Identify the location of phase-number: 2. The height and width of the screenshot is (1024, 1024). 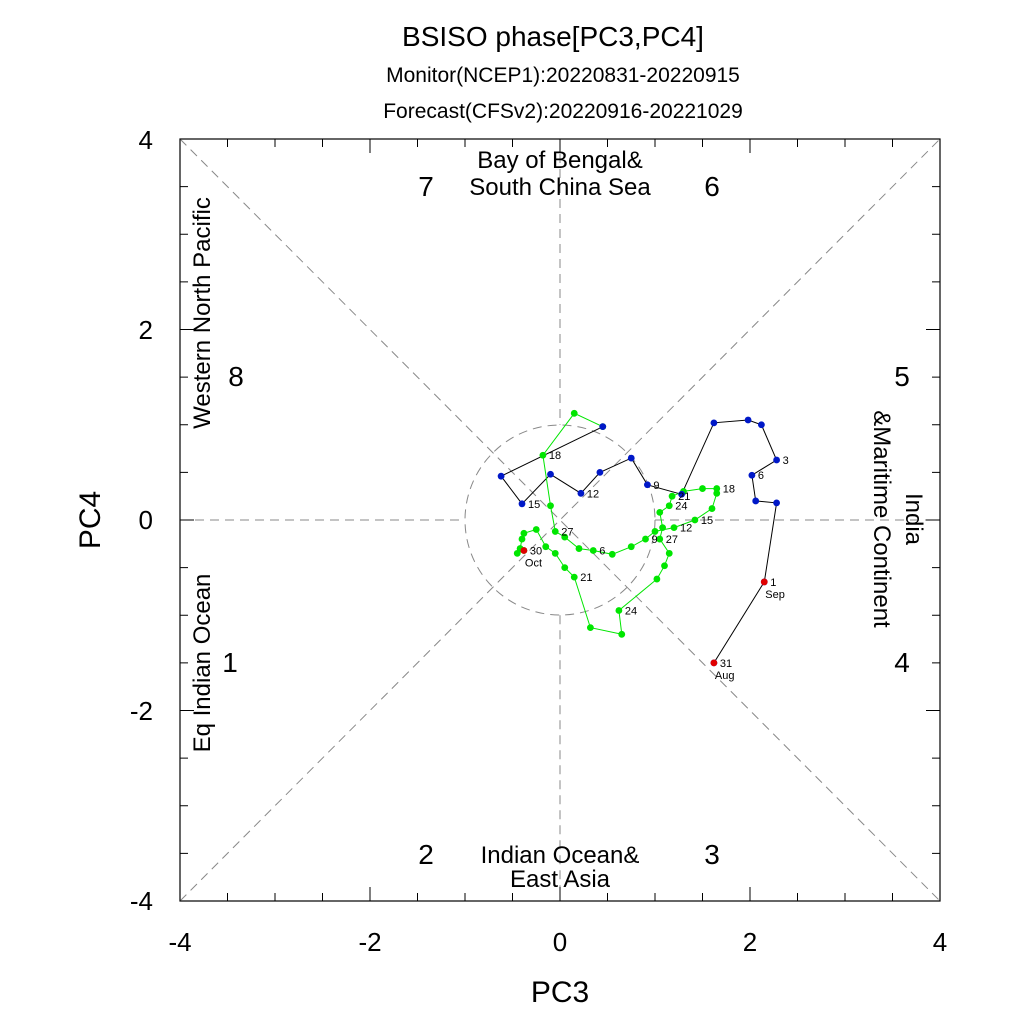
(426, 854).